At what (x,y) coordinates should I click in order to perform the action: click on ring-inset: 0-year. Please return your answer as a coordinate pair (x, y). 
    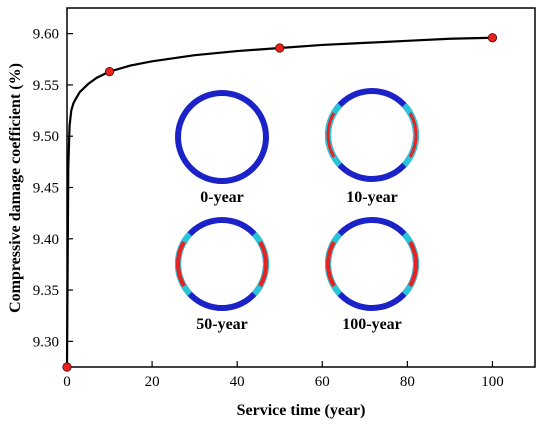
    Looking at the image, I should click on (222, 148).